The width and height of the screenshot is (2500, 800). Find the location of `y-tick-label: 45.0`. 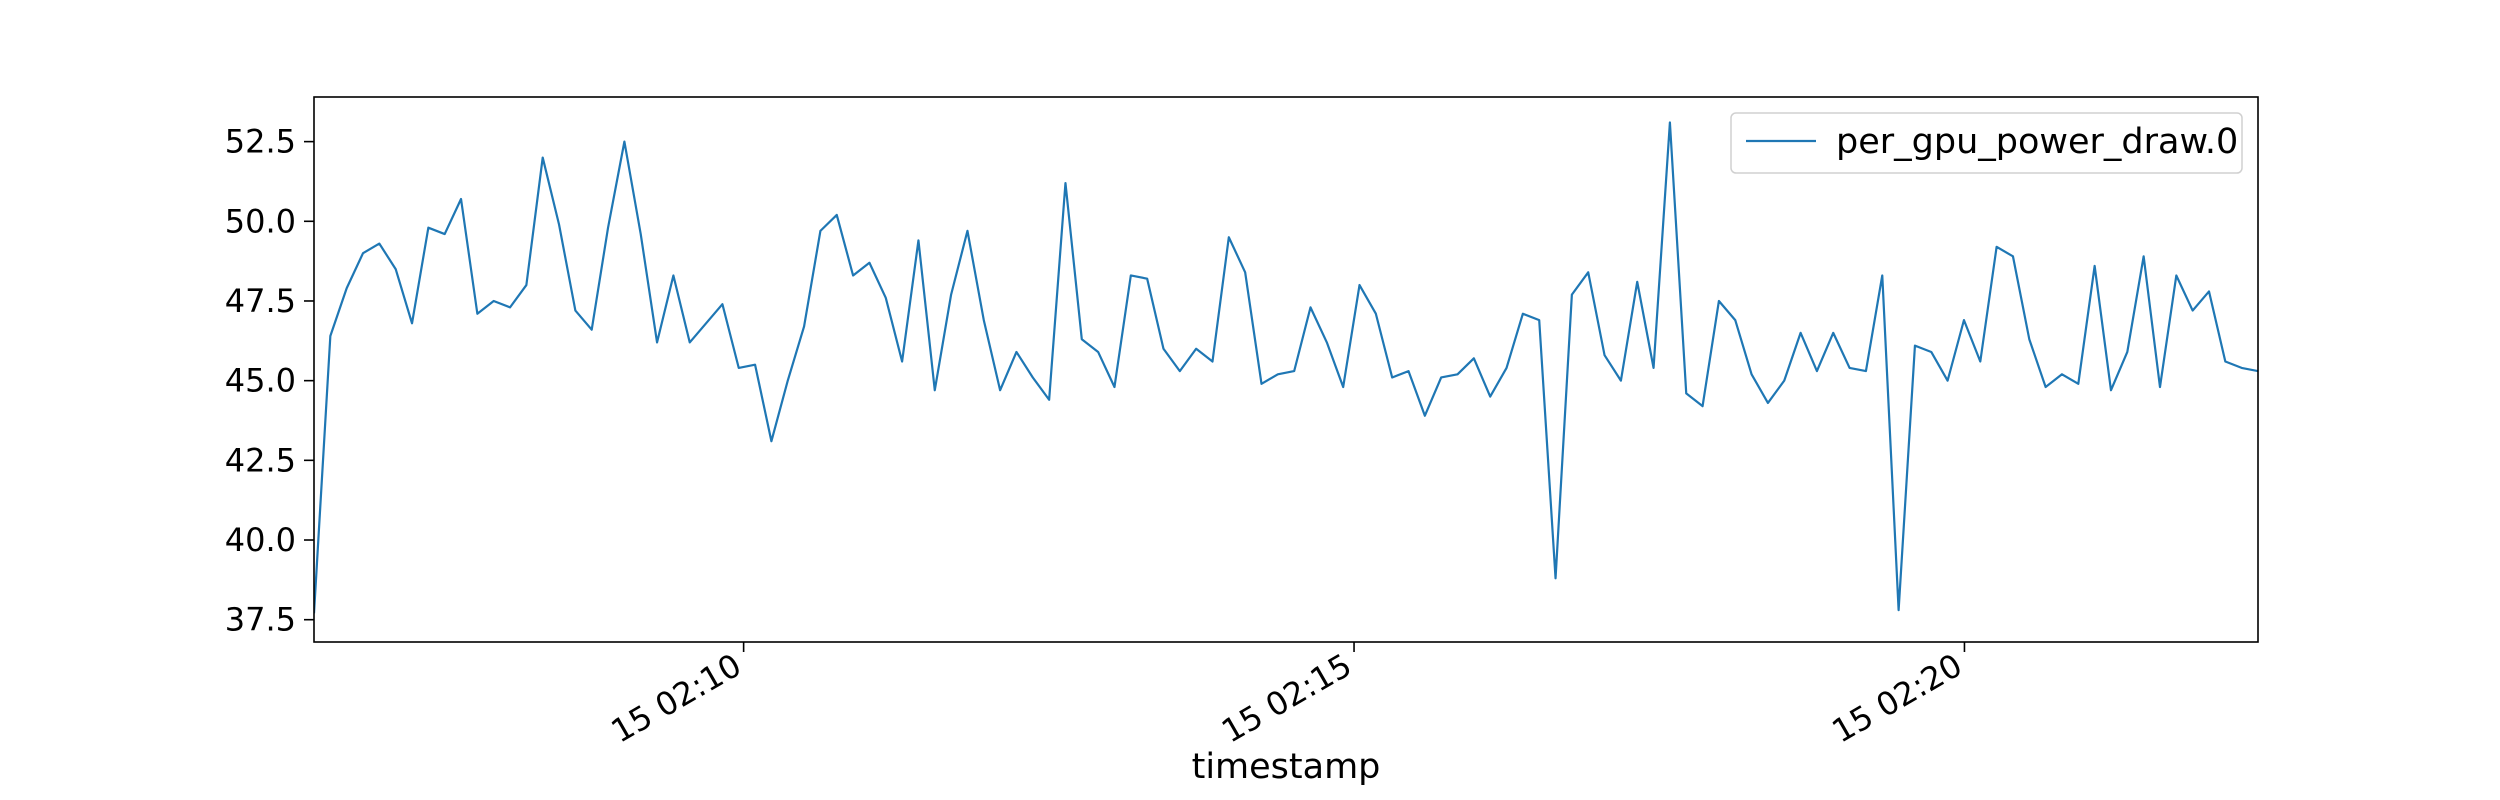

y-tick-label: 45.0 is located at coordinates (260, 381).